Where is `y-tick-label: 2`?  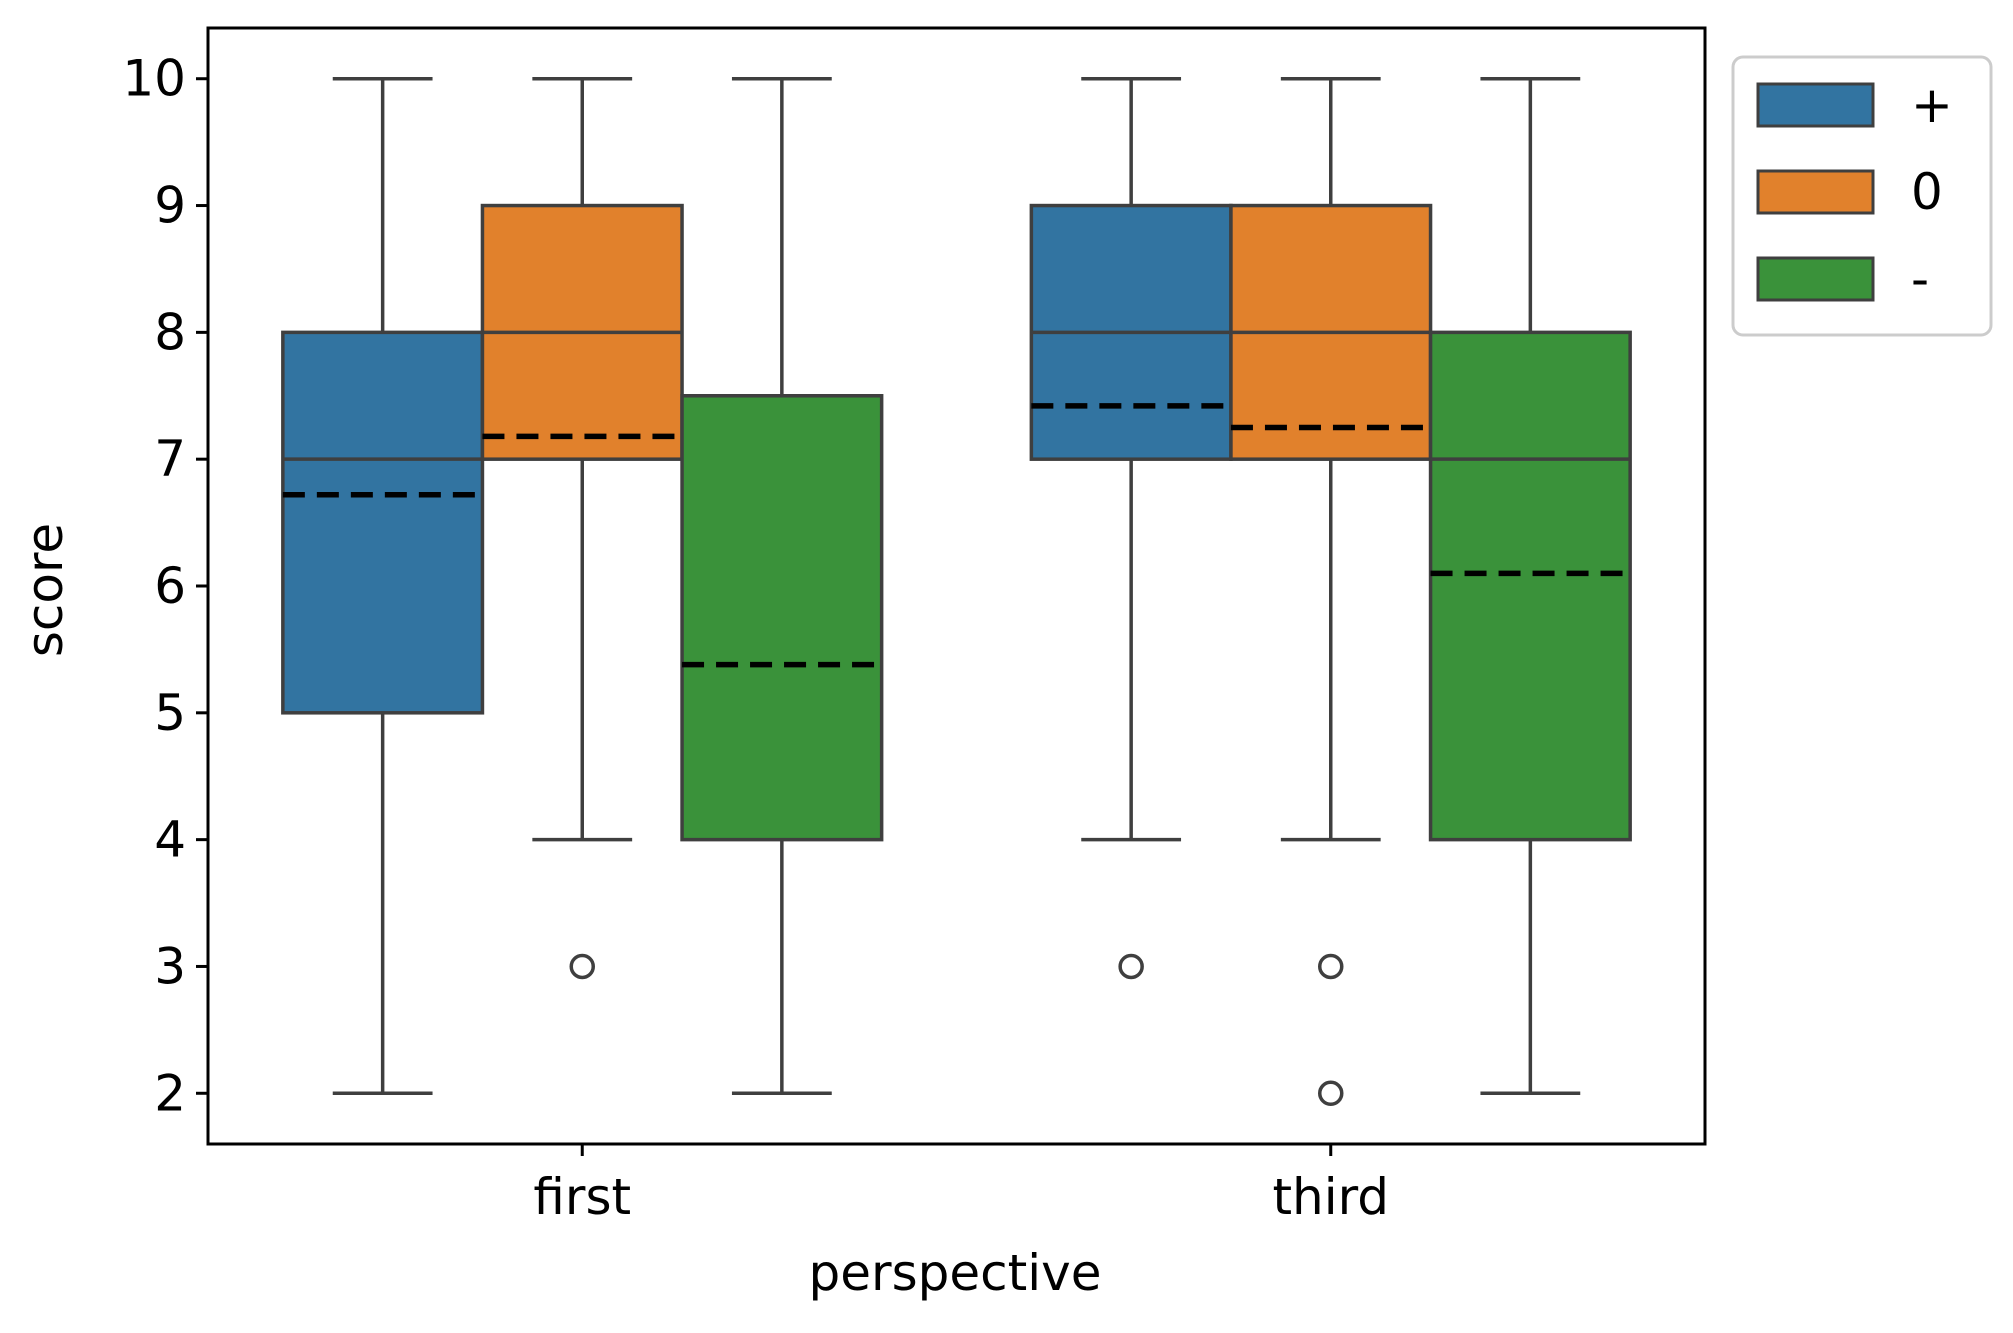 y-tick-label: 2 is located at coordinates (170, 1093).